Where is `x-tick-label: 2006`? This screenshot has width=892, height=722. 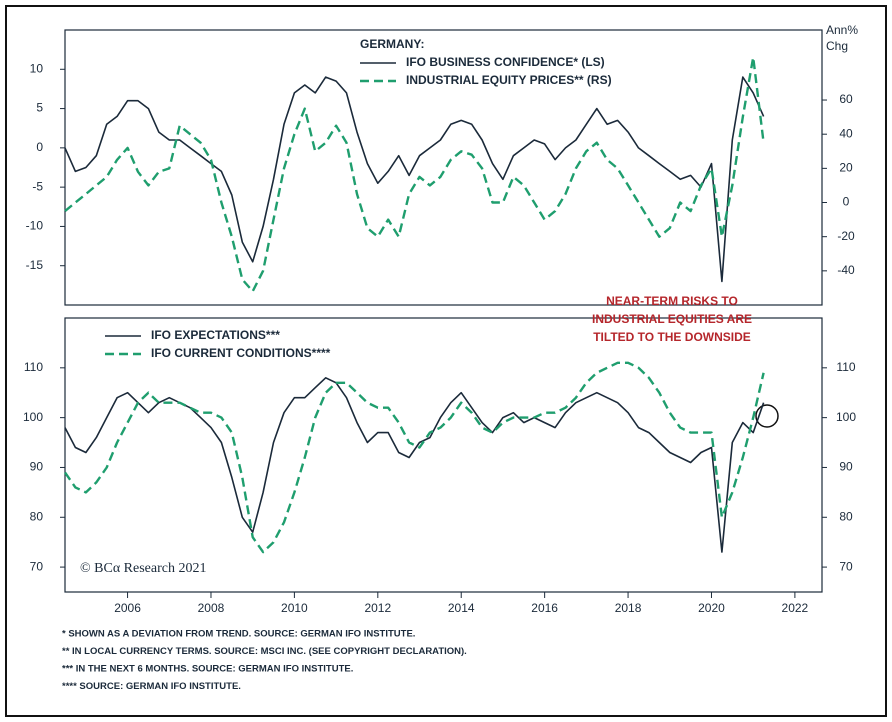 x-tick-label: 2006 is located at coordinates (127, 608).